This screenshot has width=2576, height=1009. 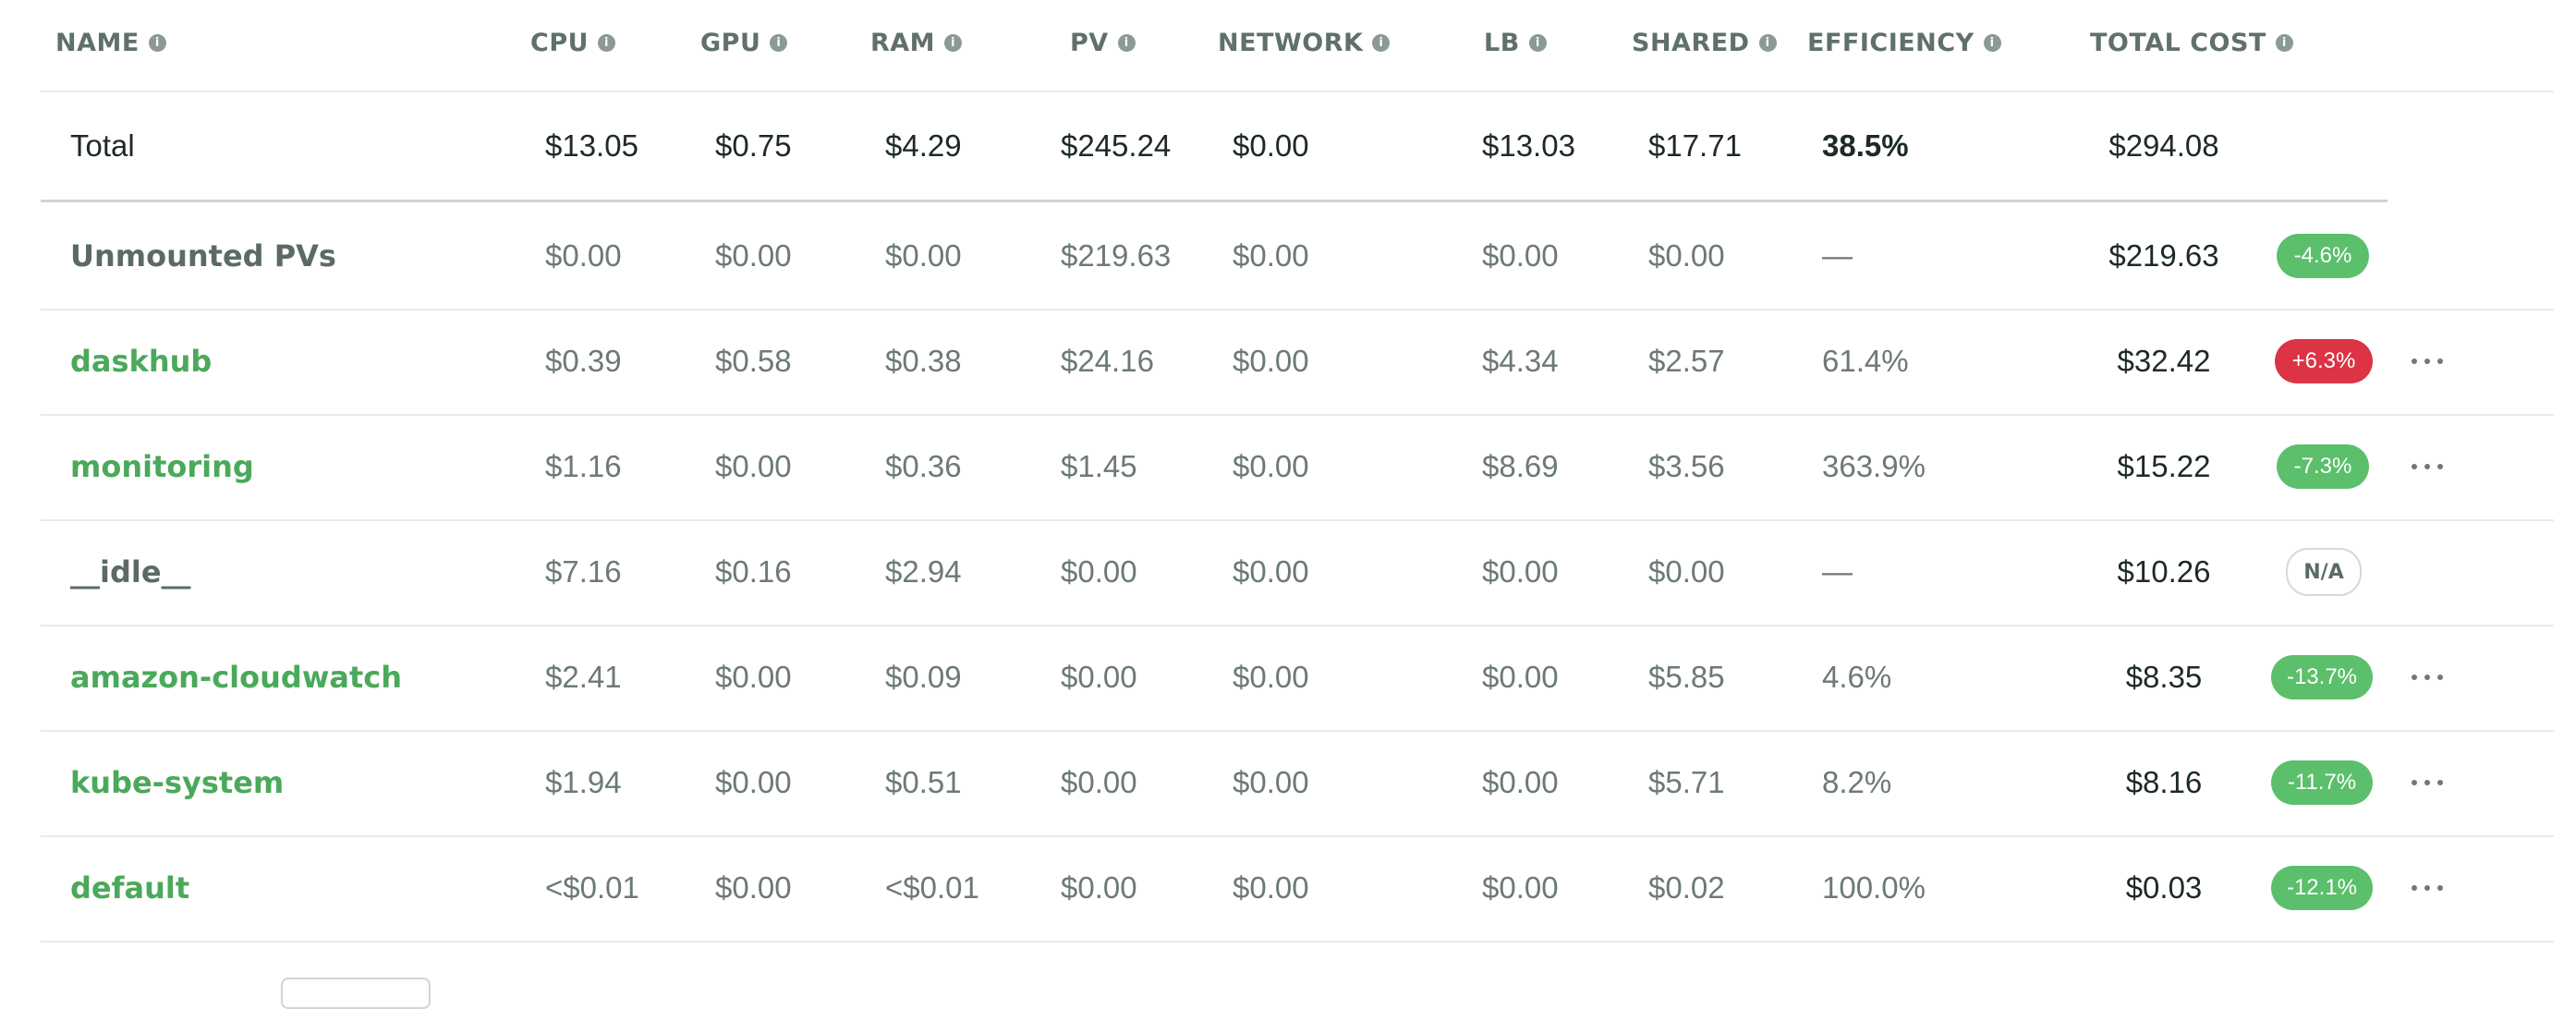 I want to click on cell-ram: $2.94, so click(x=923, y=571).